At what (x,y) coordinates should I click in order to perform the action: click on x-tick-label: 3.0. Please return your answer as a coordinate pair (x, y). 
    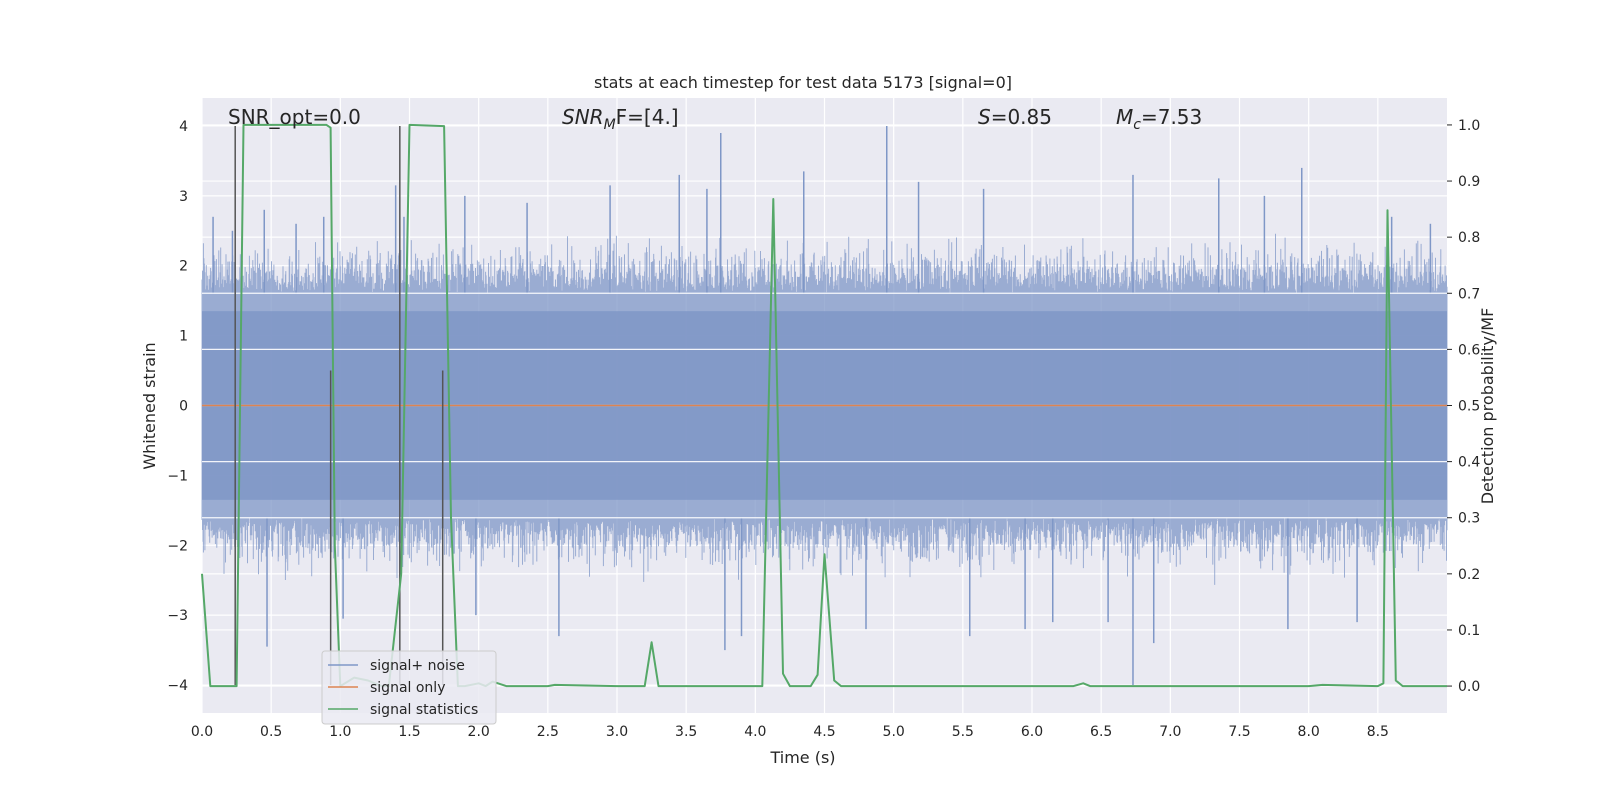
    Looking at the image, I should click on (617, 732).